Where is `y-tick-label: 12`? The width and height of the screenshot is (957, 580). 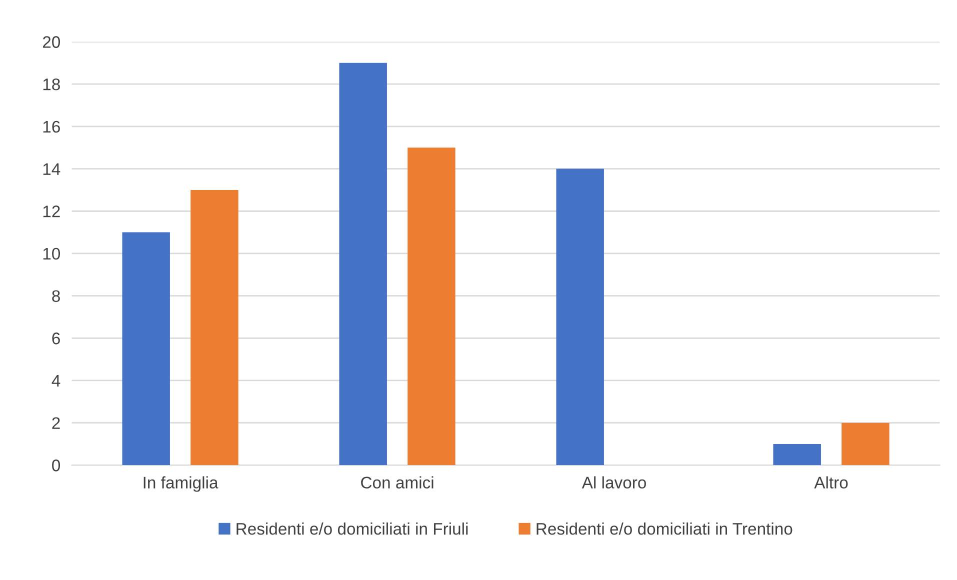 y-tick-label: 12 is located at coordinates (51, 212).